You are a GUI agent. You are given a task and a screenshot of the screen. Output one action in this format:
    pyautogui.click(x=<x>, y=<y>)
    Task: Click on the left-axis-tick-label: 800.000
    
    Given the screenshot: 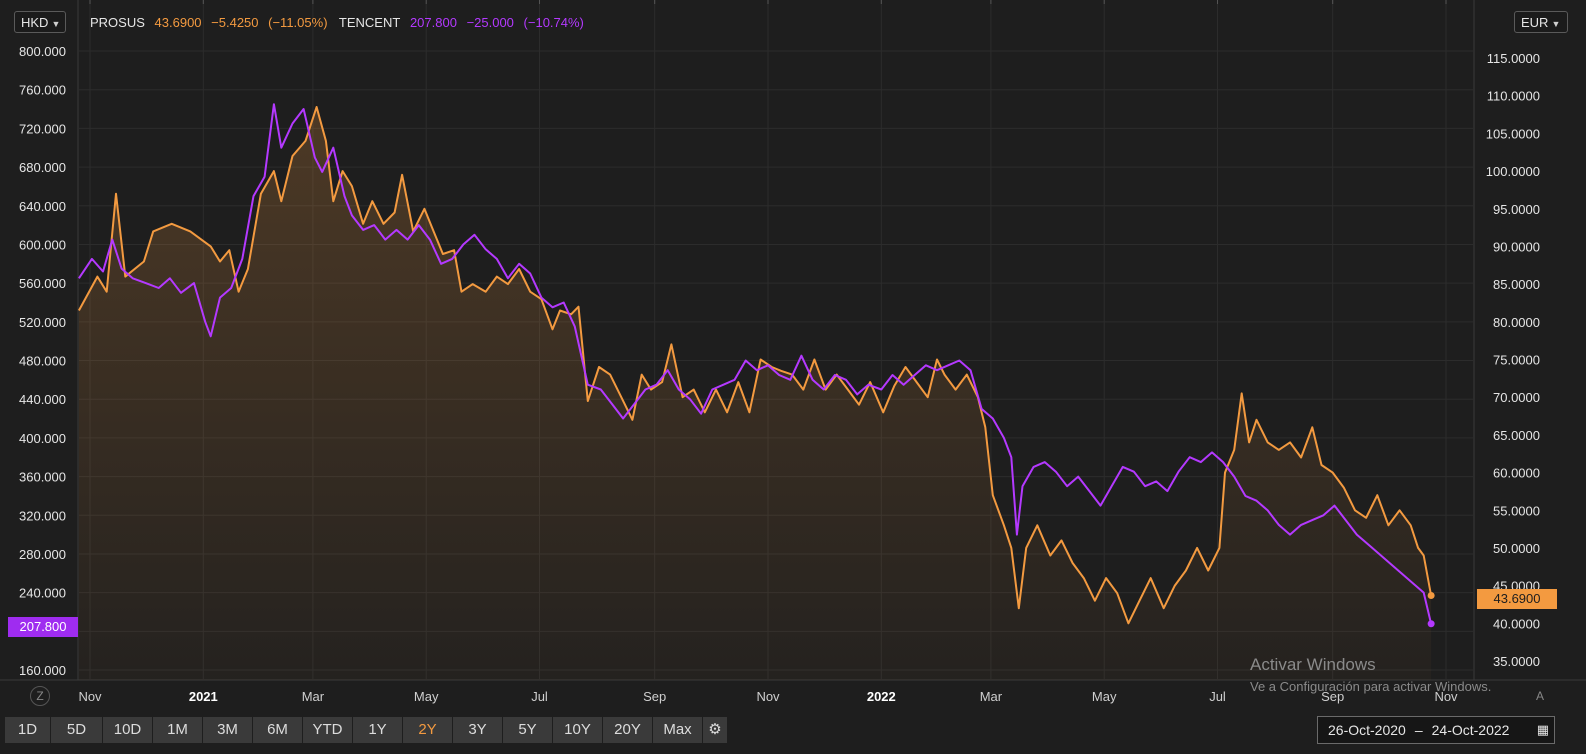 What is the action you would take?
    pyautogui.click(x=42, y=51)
    